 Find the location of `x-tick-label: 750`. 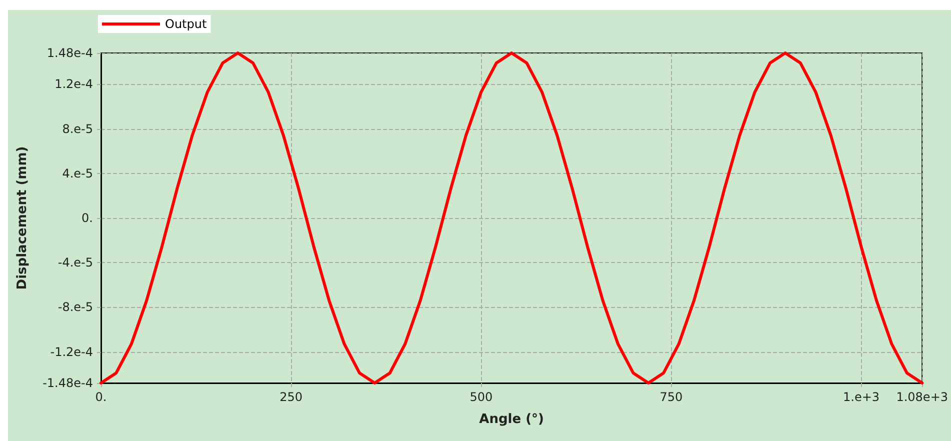

x-tick-label: 750 is located at coordinates (671, 397).